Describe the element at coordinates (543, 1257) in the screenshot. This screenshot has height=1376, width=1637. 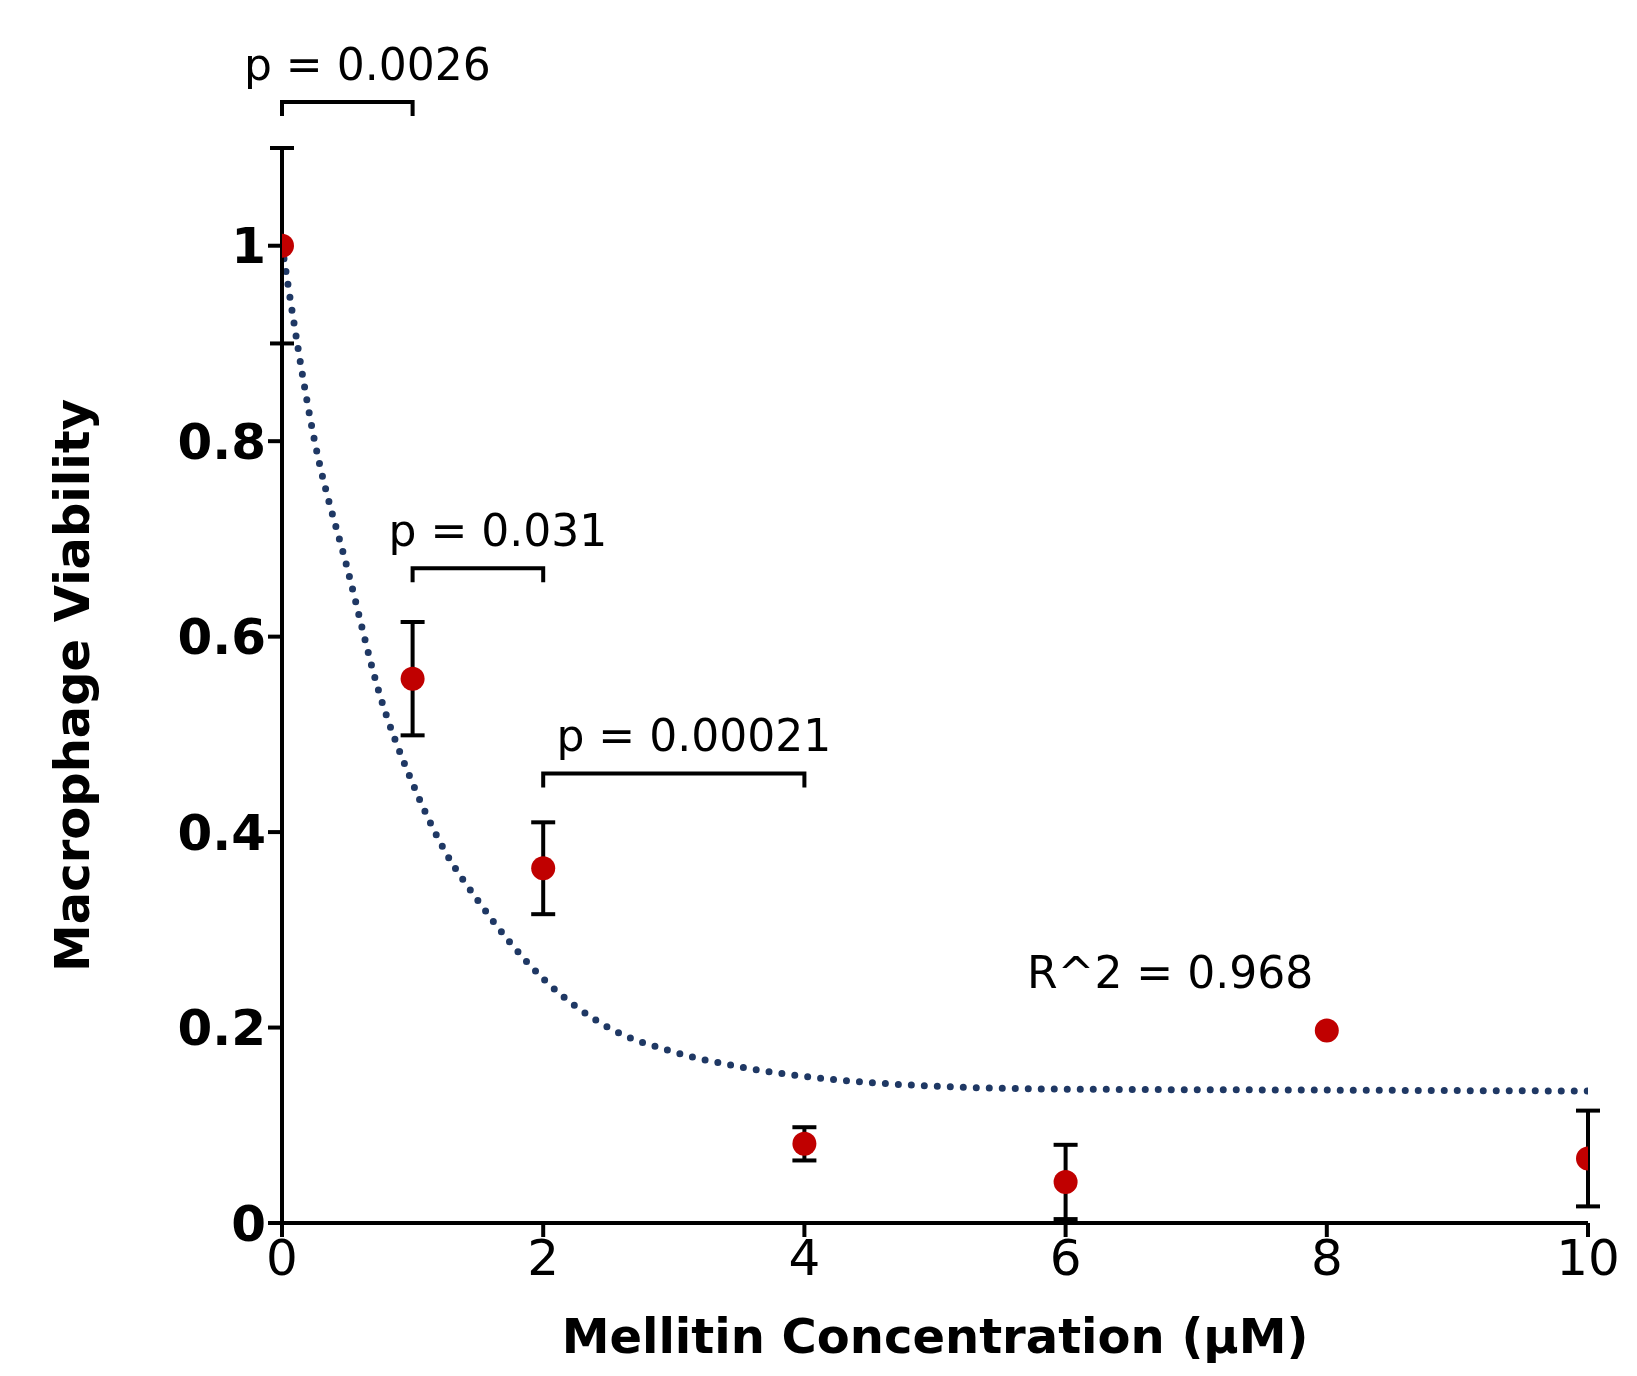
I see `x-tick-label: 2` at that location.